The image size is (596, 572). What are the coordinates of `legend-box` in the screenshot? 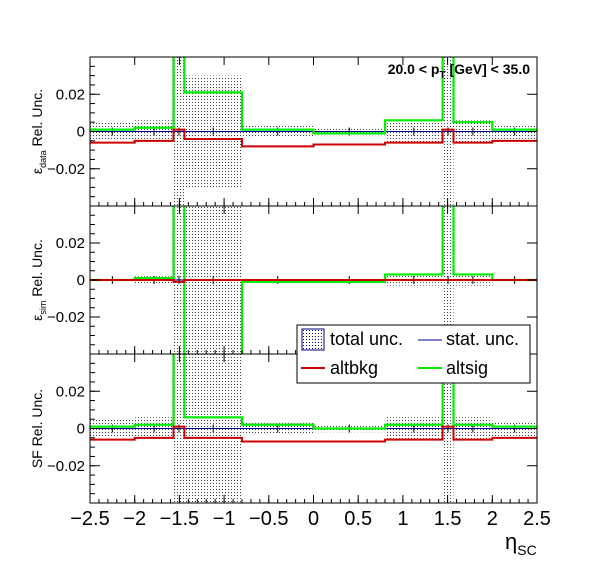 It's located at (413, 354).